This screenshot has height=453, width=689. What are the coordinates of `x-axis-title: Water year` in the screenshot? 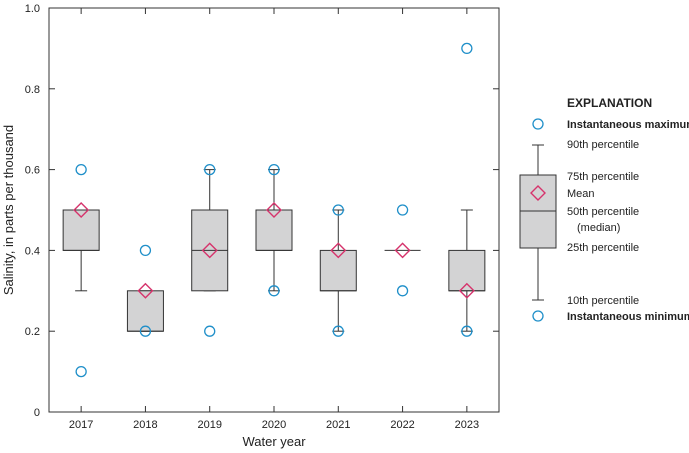 It's located at (274, 441).